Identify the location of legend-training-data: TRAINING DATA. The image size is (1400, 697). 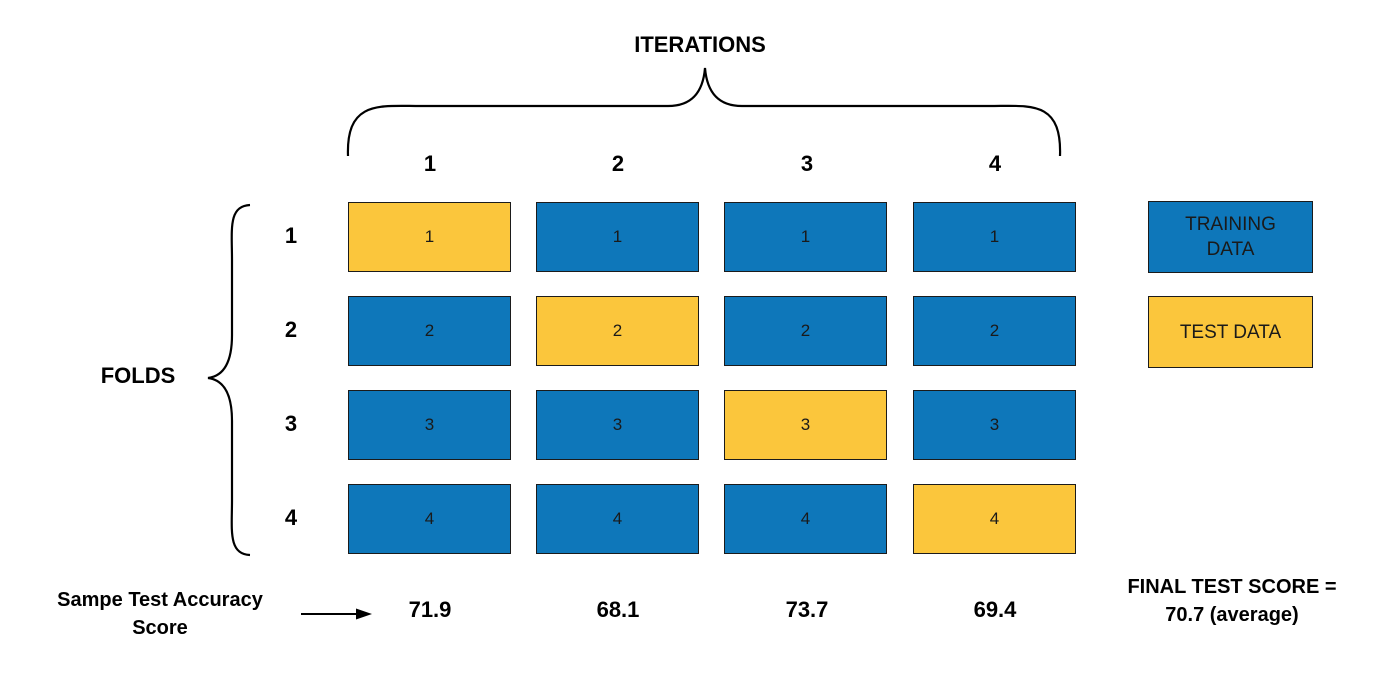
(1230, 237).